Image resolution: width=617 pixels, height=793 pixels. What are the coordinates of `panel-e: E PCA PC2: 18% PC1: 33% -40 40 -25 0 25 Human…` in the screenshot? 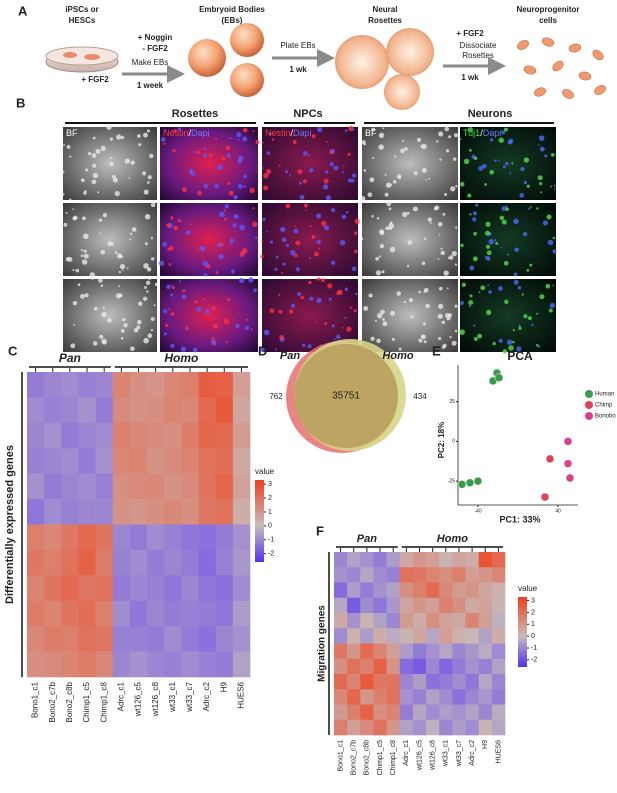 It's located at (524, 433).